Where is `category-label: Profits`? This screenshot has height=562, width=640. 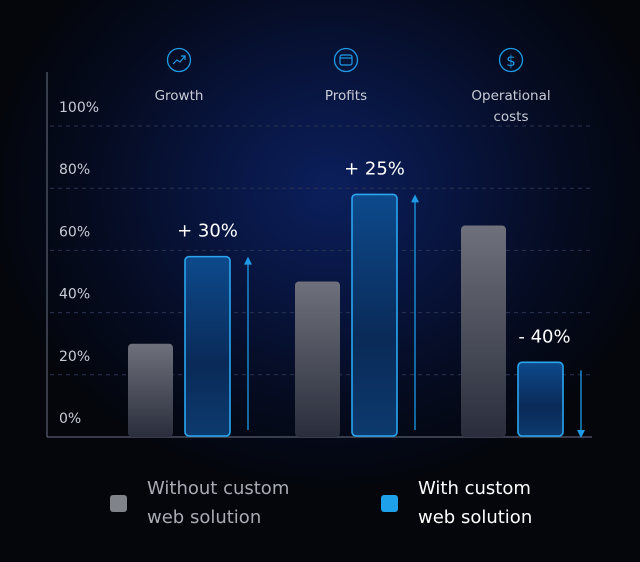
category-label: Profits is located at coordinates (346, 96).